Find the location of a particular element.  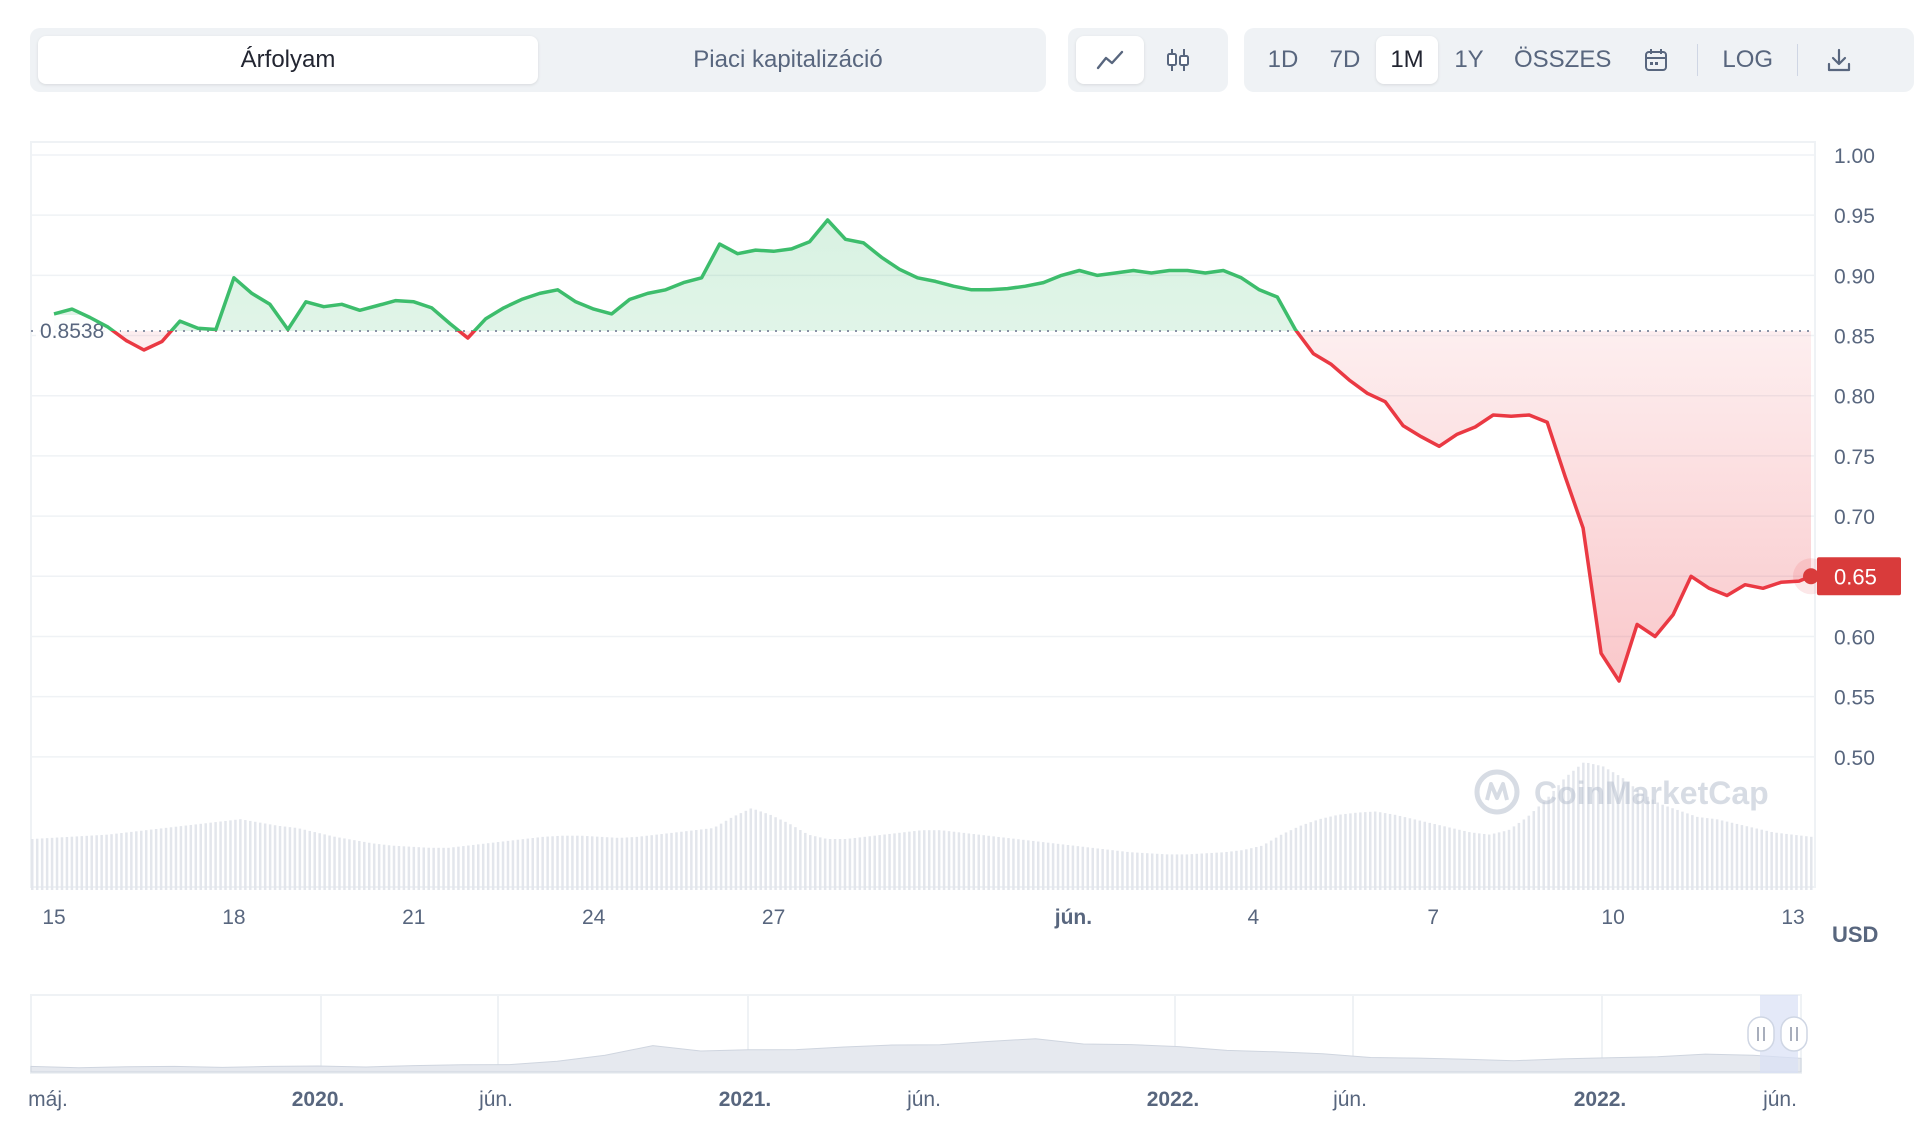

volume-bars is located at coordinates (922, 826).